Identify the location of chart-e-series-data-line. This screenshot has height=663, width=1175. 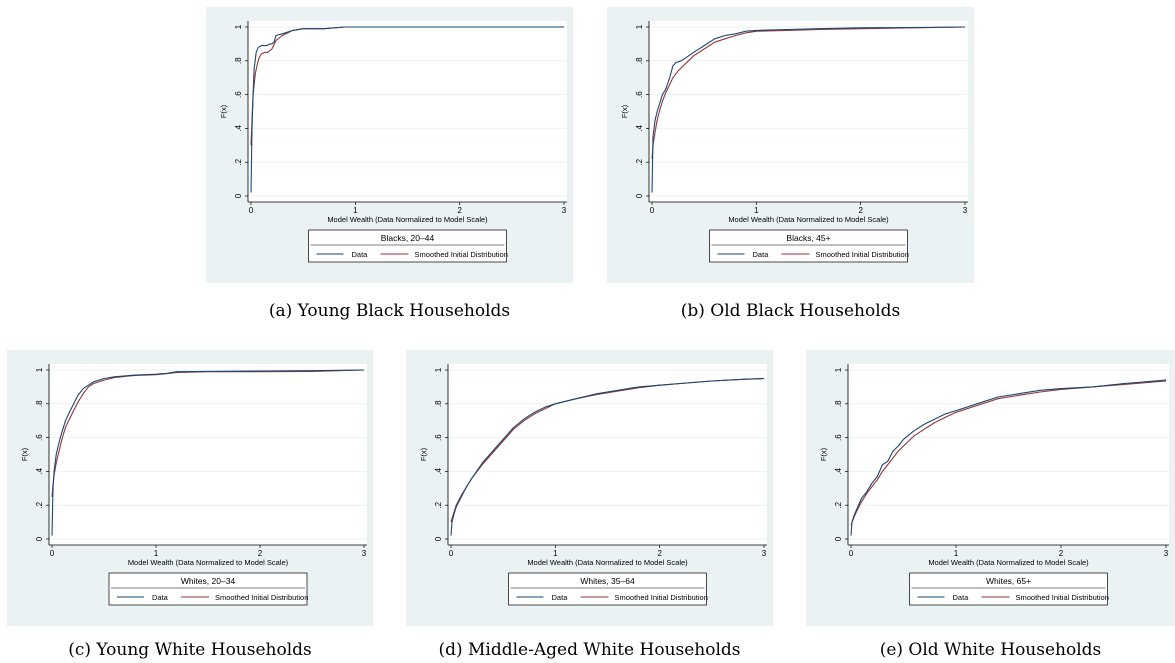
(1008, 457).